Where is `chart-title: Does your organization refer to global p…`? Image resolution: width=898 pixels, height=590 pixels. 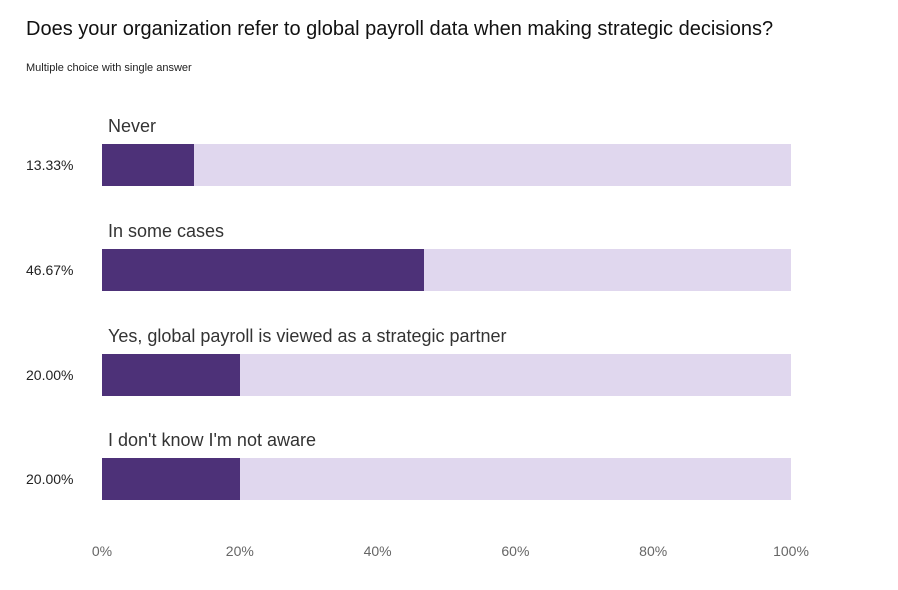
chart-title: Does your organization refer to global p… is located at coordinates (400, 29).